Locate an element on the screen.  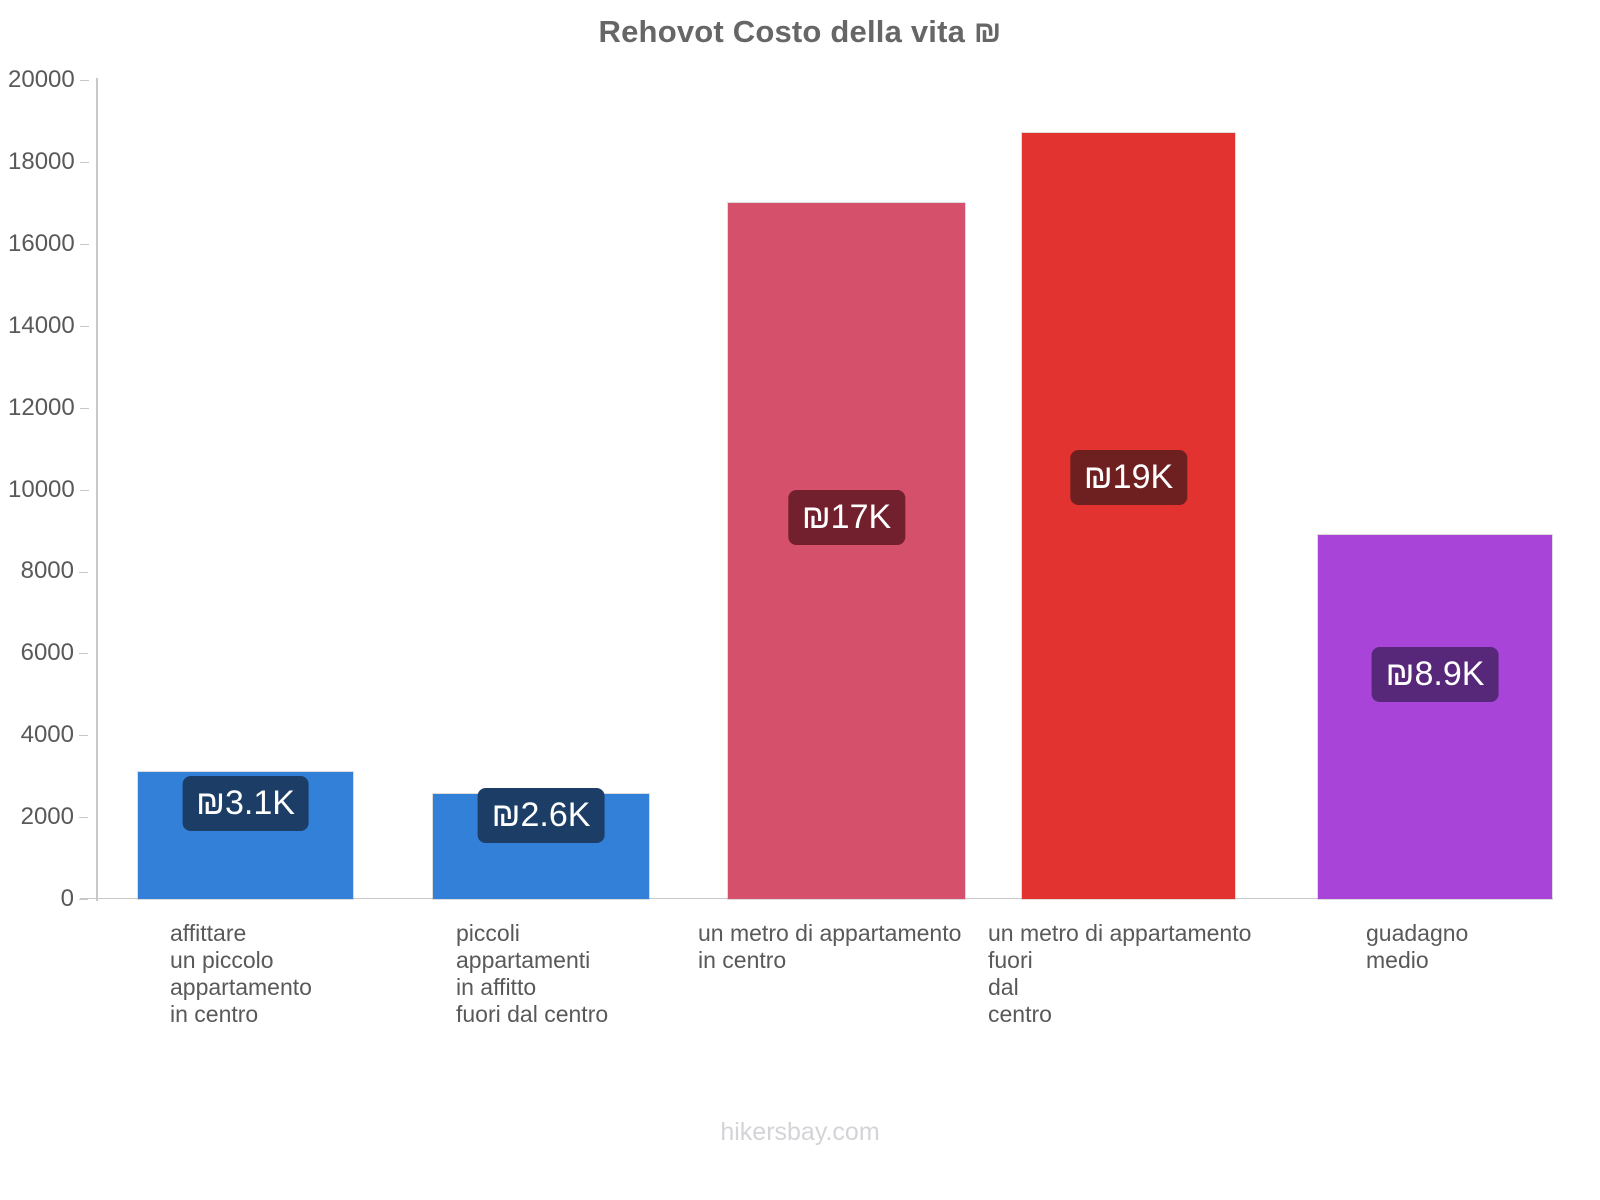
x-axis-category-label-5: guadagno medio is located at coordinates (1417, 946).